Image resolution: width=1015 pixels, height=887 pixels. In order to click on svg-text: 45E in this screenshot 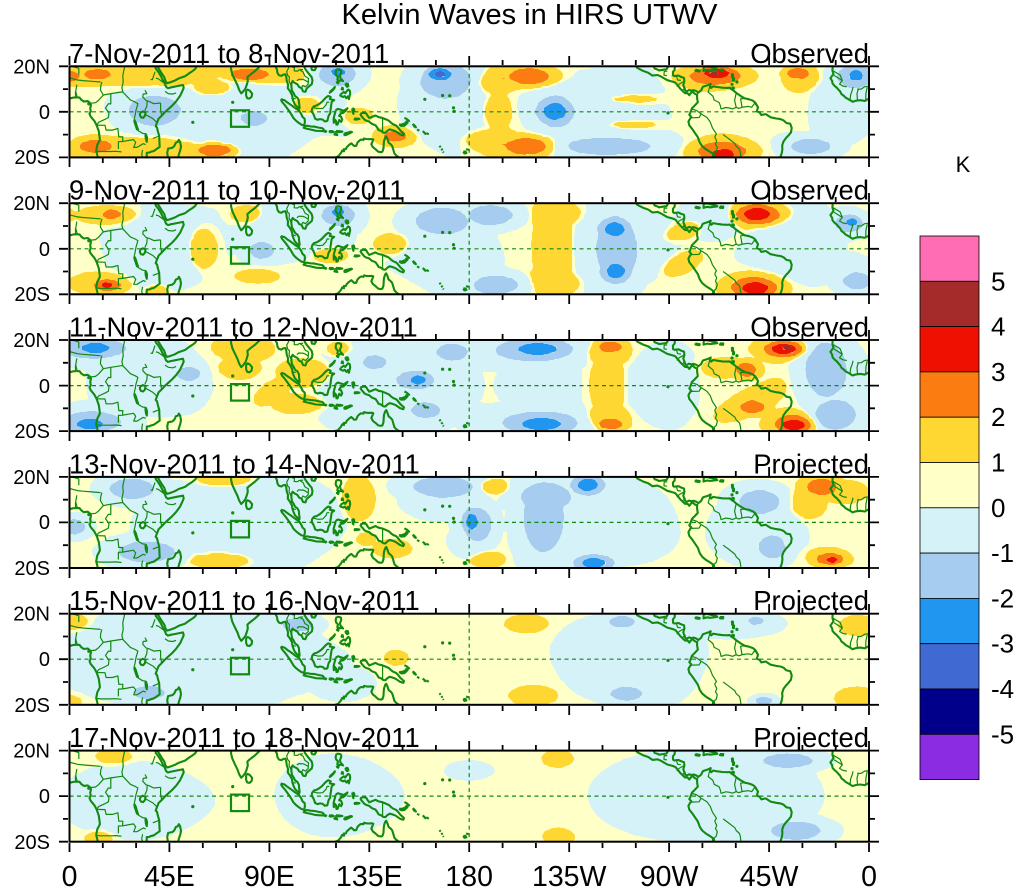, I will do `click(169, 874)`.